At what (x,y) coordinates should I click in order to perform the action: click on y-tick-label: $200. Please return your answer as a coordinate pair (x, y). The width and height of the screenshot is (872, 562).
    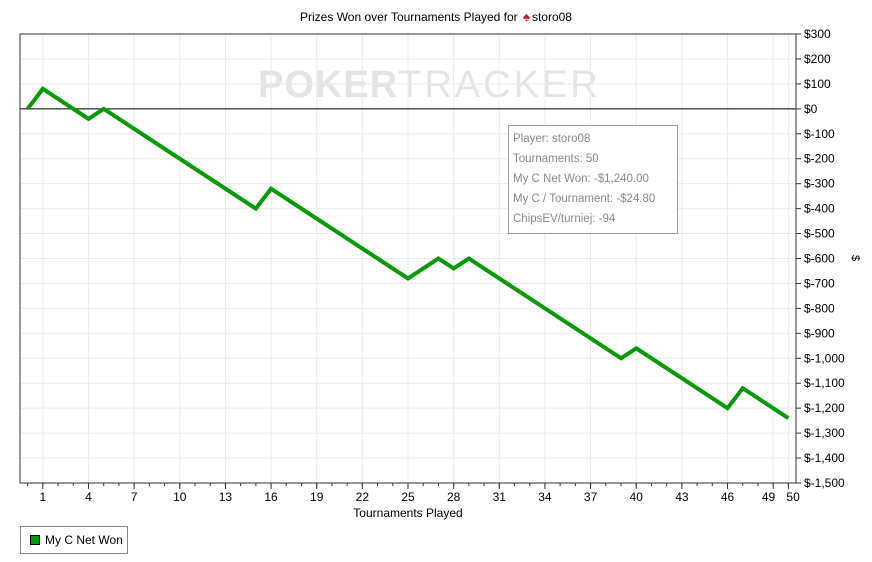
    Looking at the image, I should click on (817, 59).